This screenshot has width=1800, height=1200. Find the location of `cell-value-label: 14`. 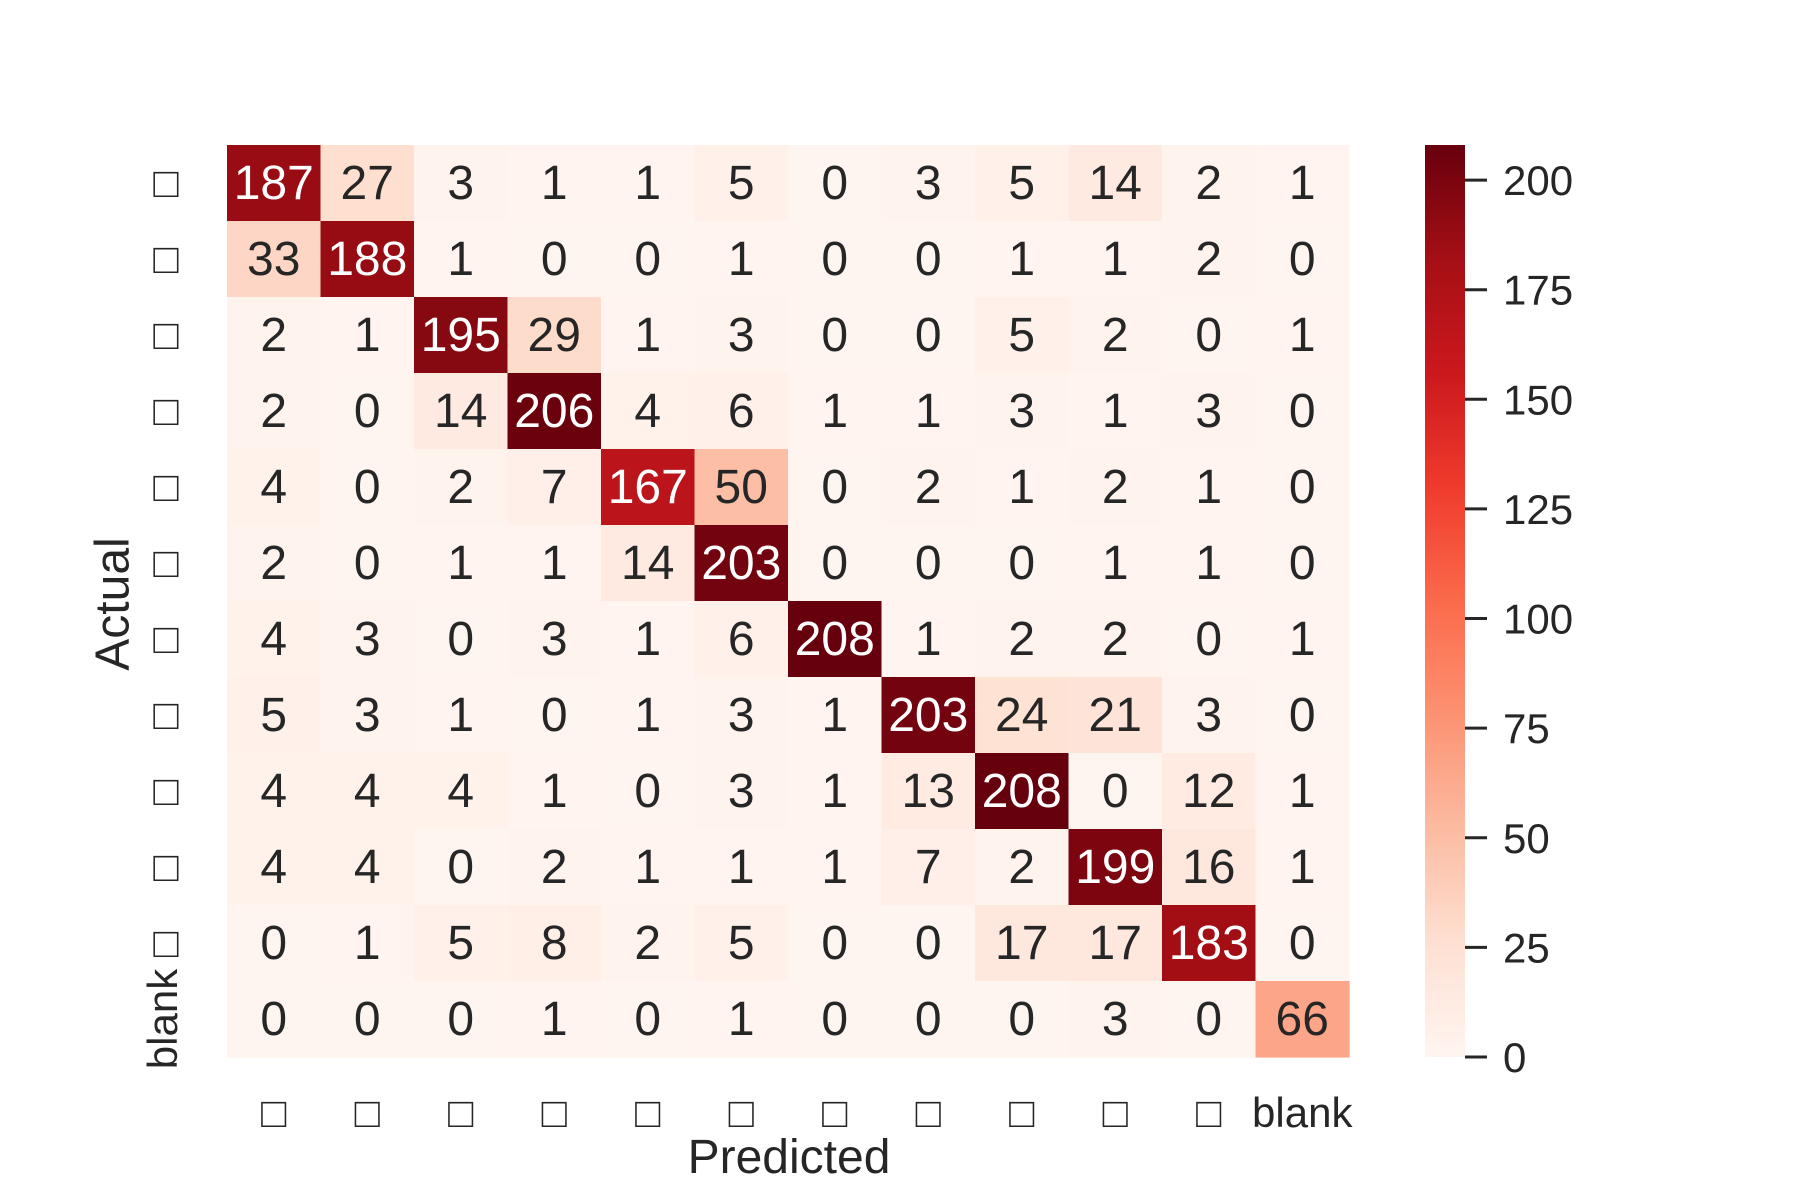

cell-value-label: 14 is located at coordinates (647, 563).